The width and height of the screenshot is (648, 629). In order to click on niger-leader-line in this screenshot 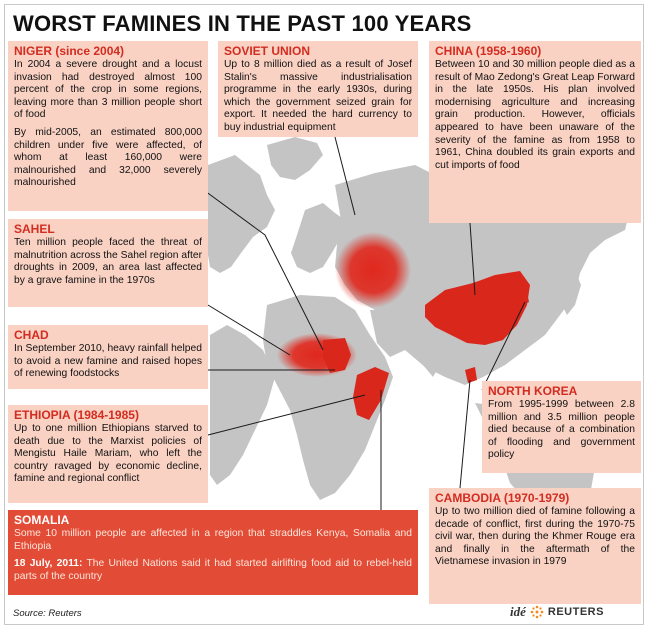, I will do `click(256, 265)`.